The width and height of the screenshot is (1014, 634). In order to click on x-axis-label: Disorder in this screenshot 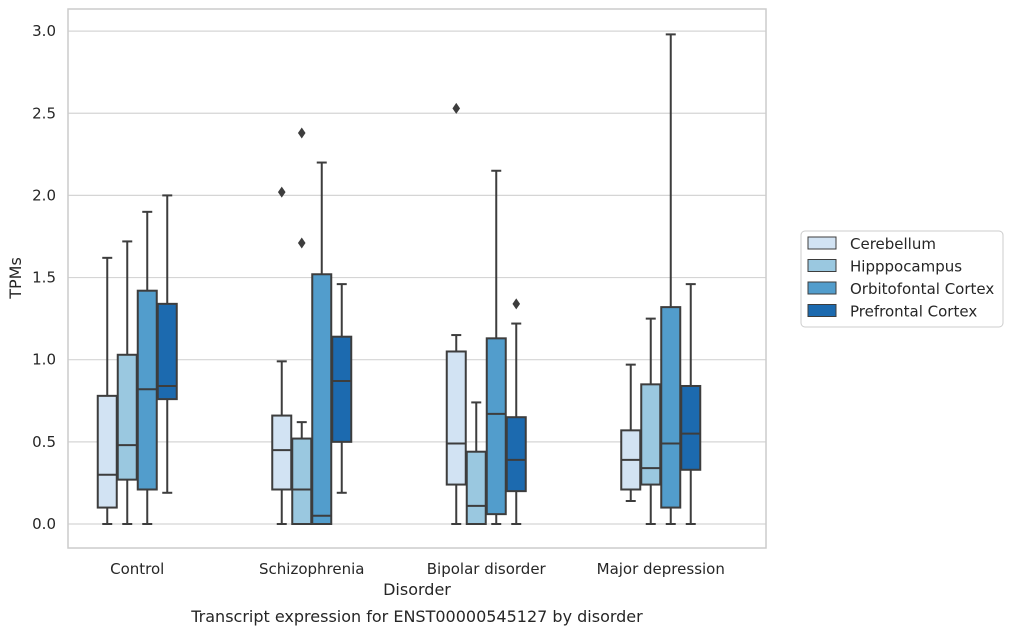, I will do `click(417, 589)`.